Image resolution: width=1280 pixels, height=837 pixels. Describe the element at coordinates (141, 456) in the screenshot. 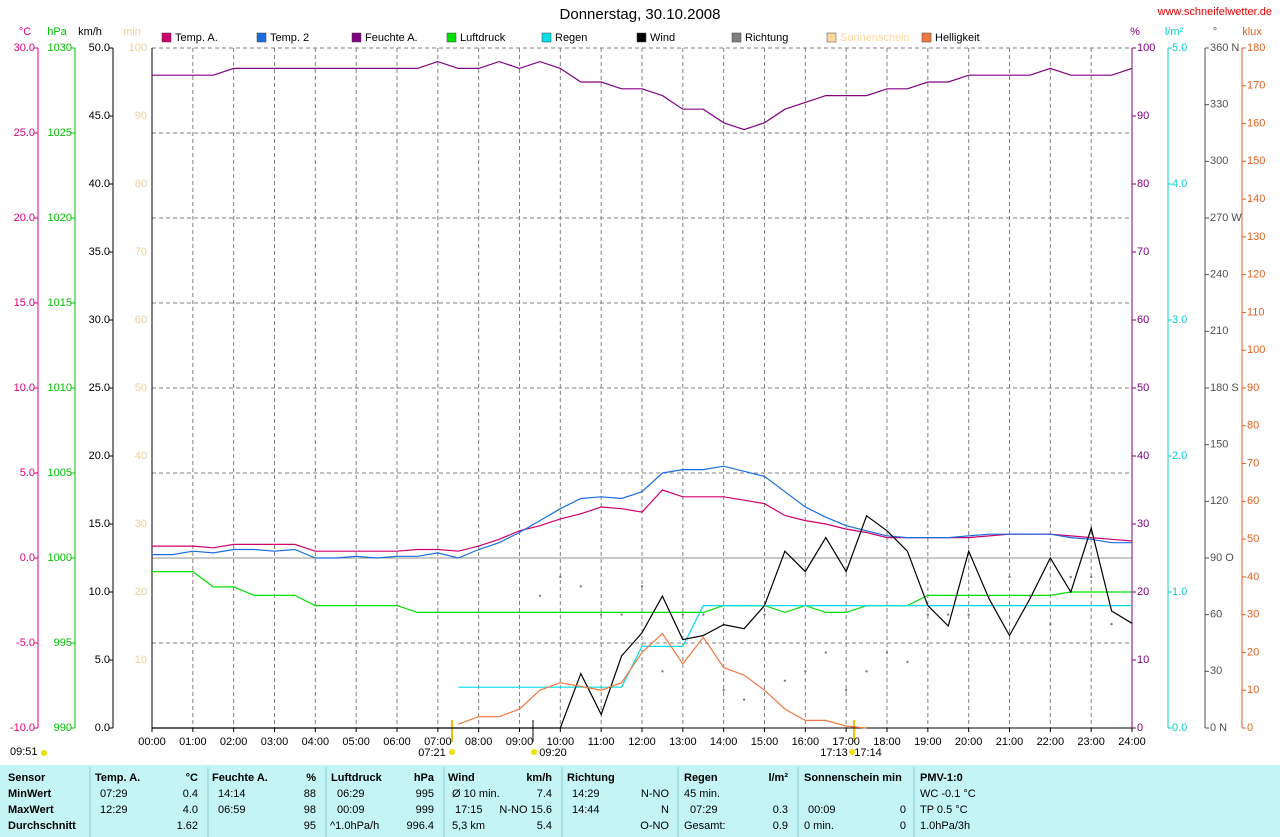

I see `y-tick-label: 40` at that location.